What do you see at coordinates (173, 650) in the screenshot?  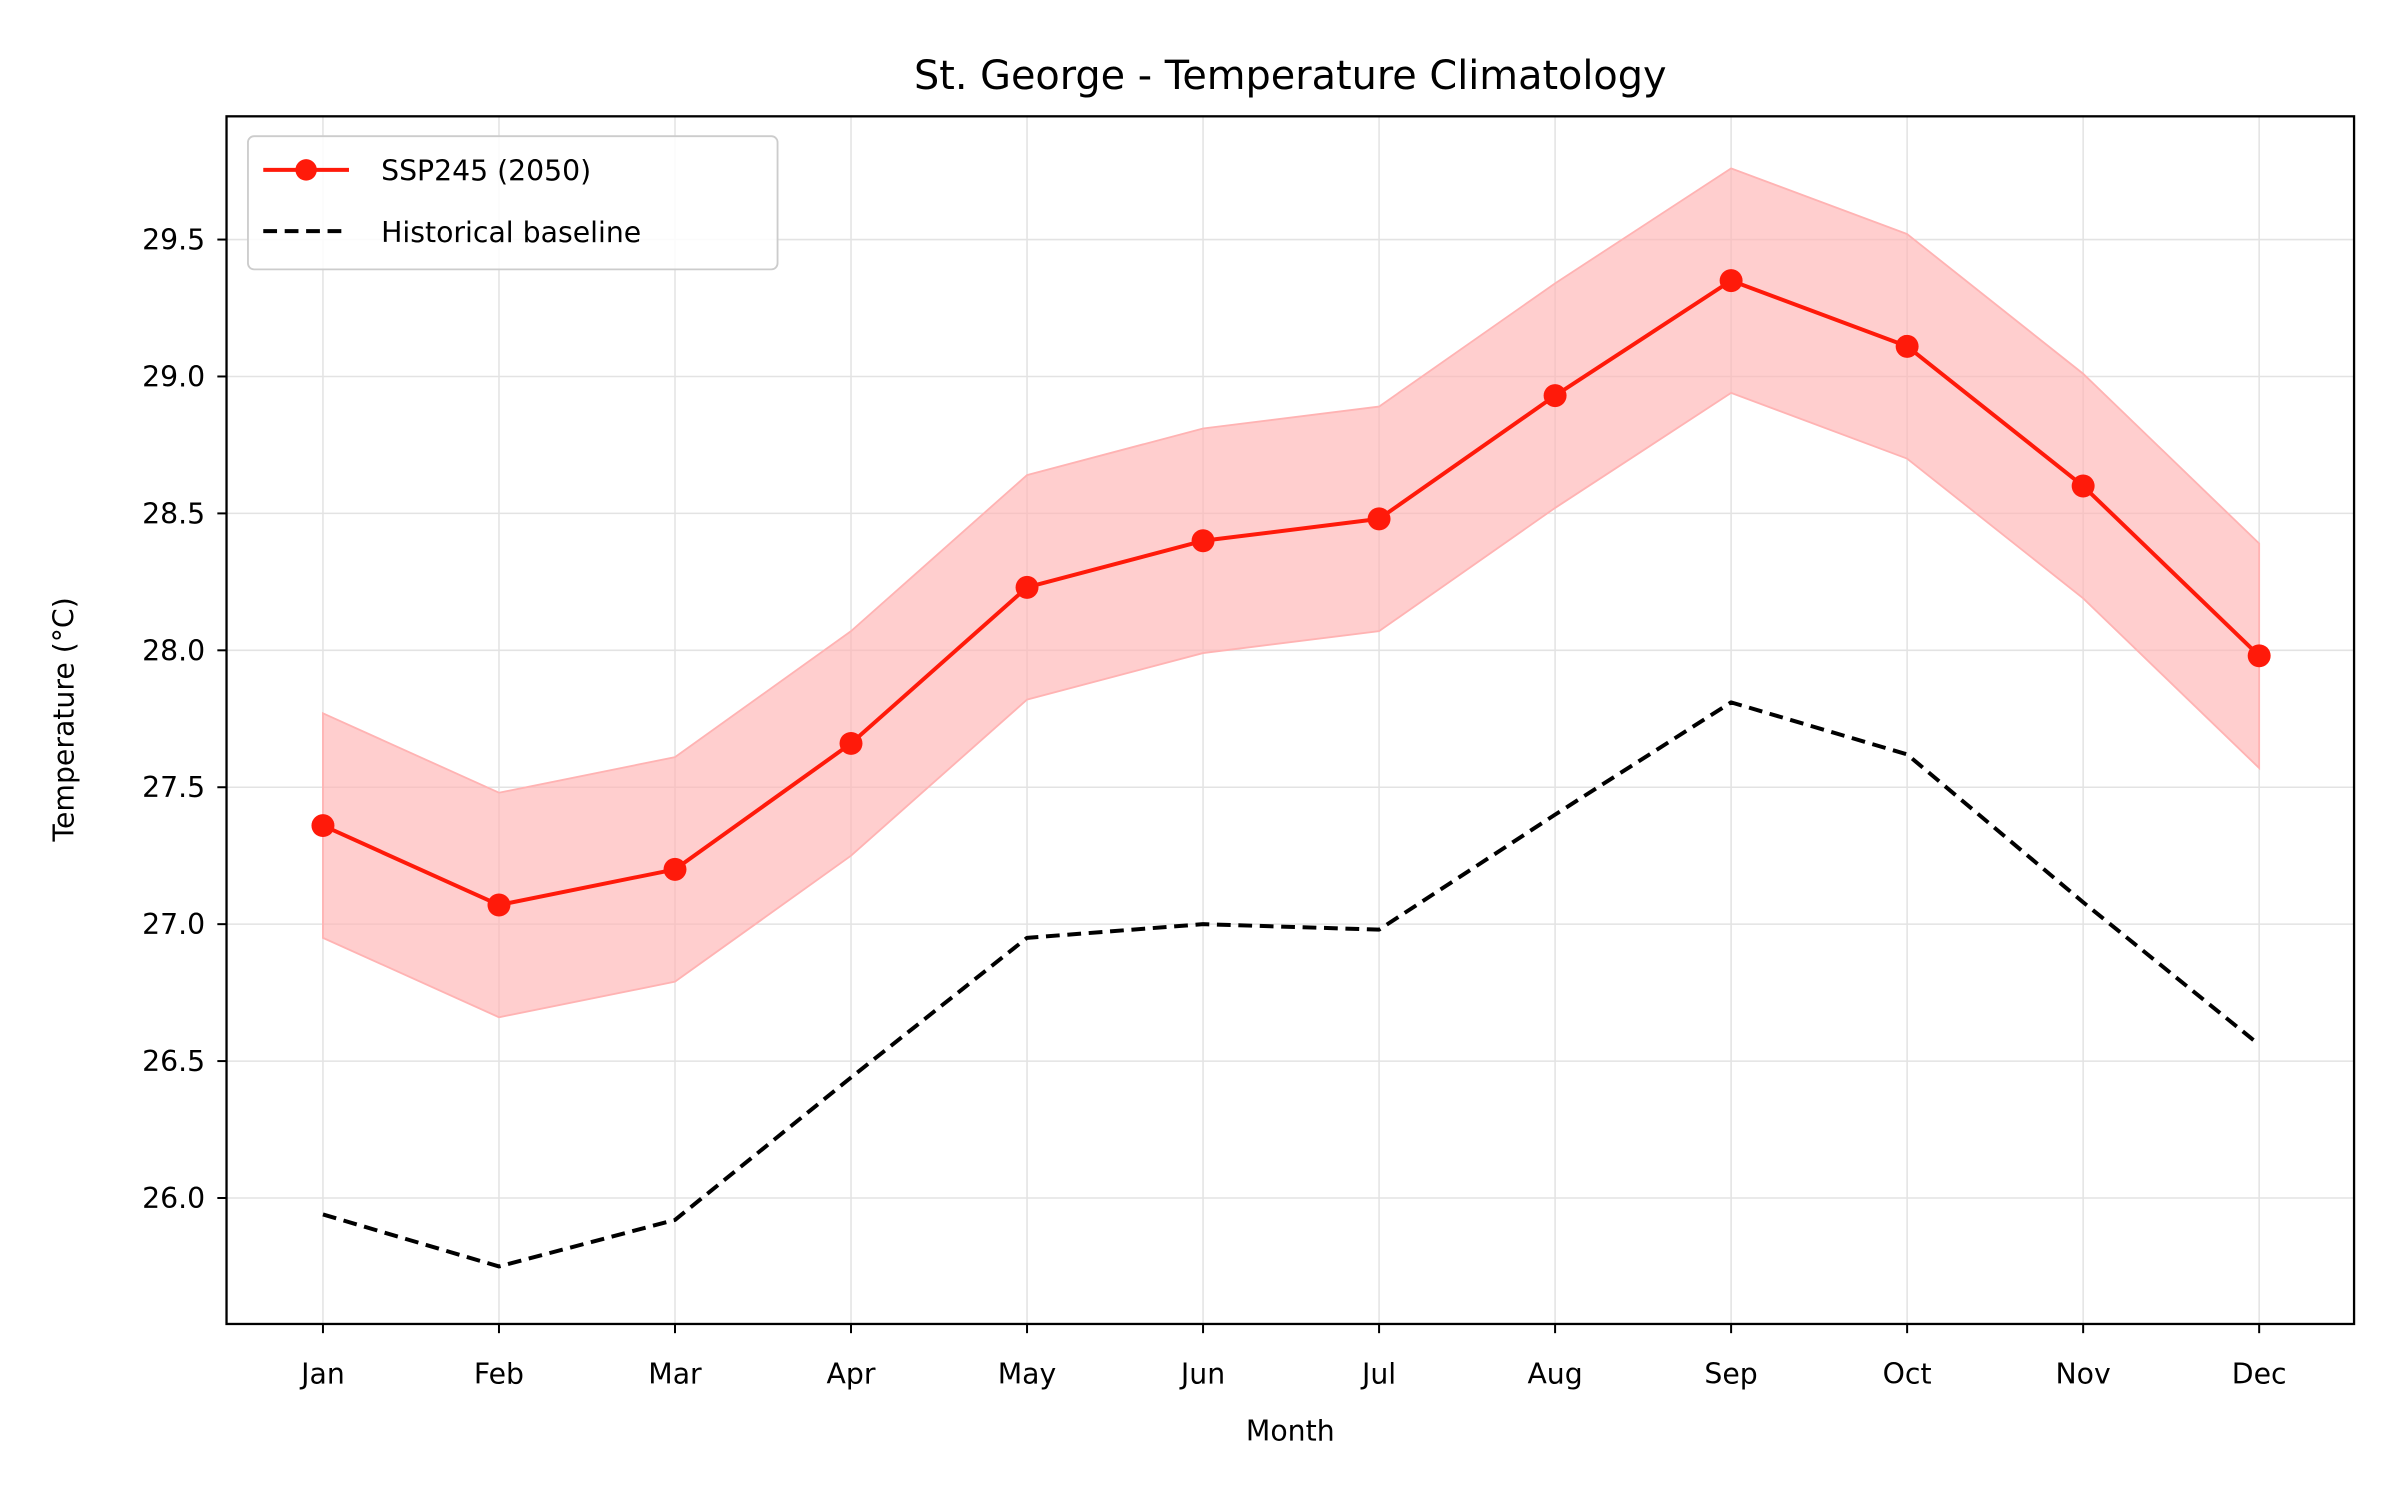 I see `y-tick-label: 28.0` at bounding box center [173, 650].